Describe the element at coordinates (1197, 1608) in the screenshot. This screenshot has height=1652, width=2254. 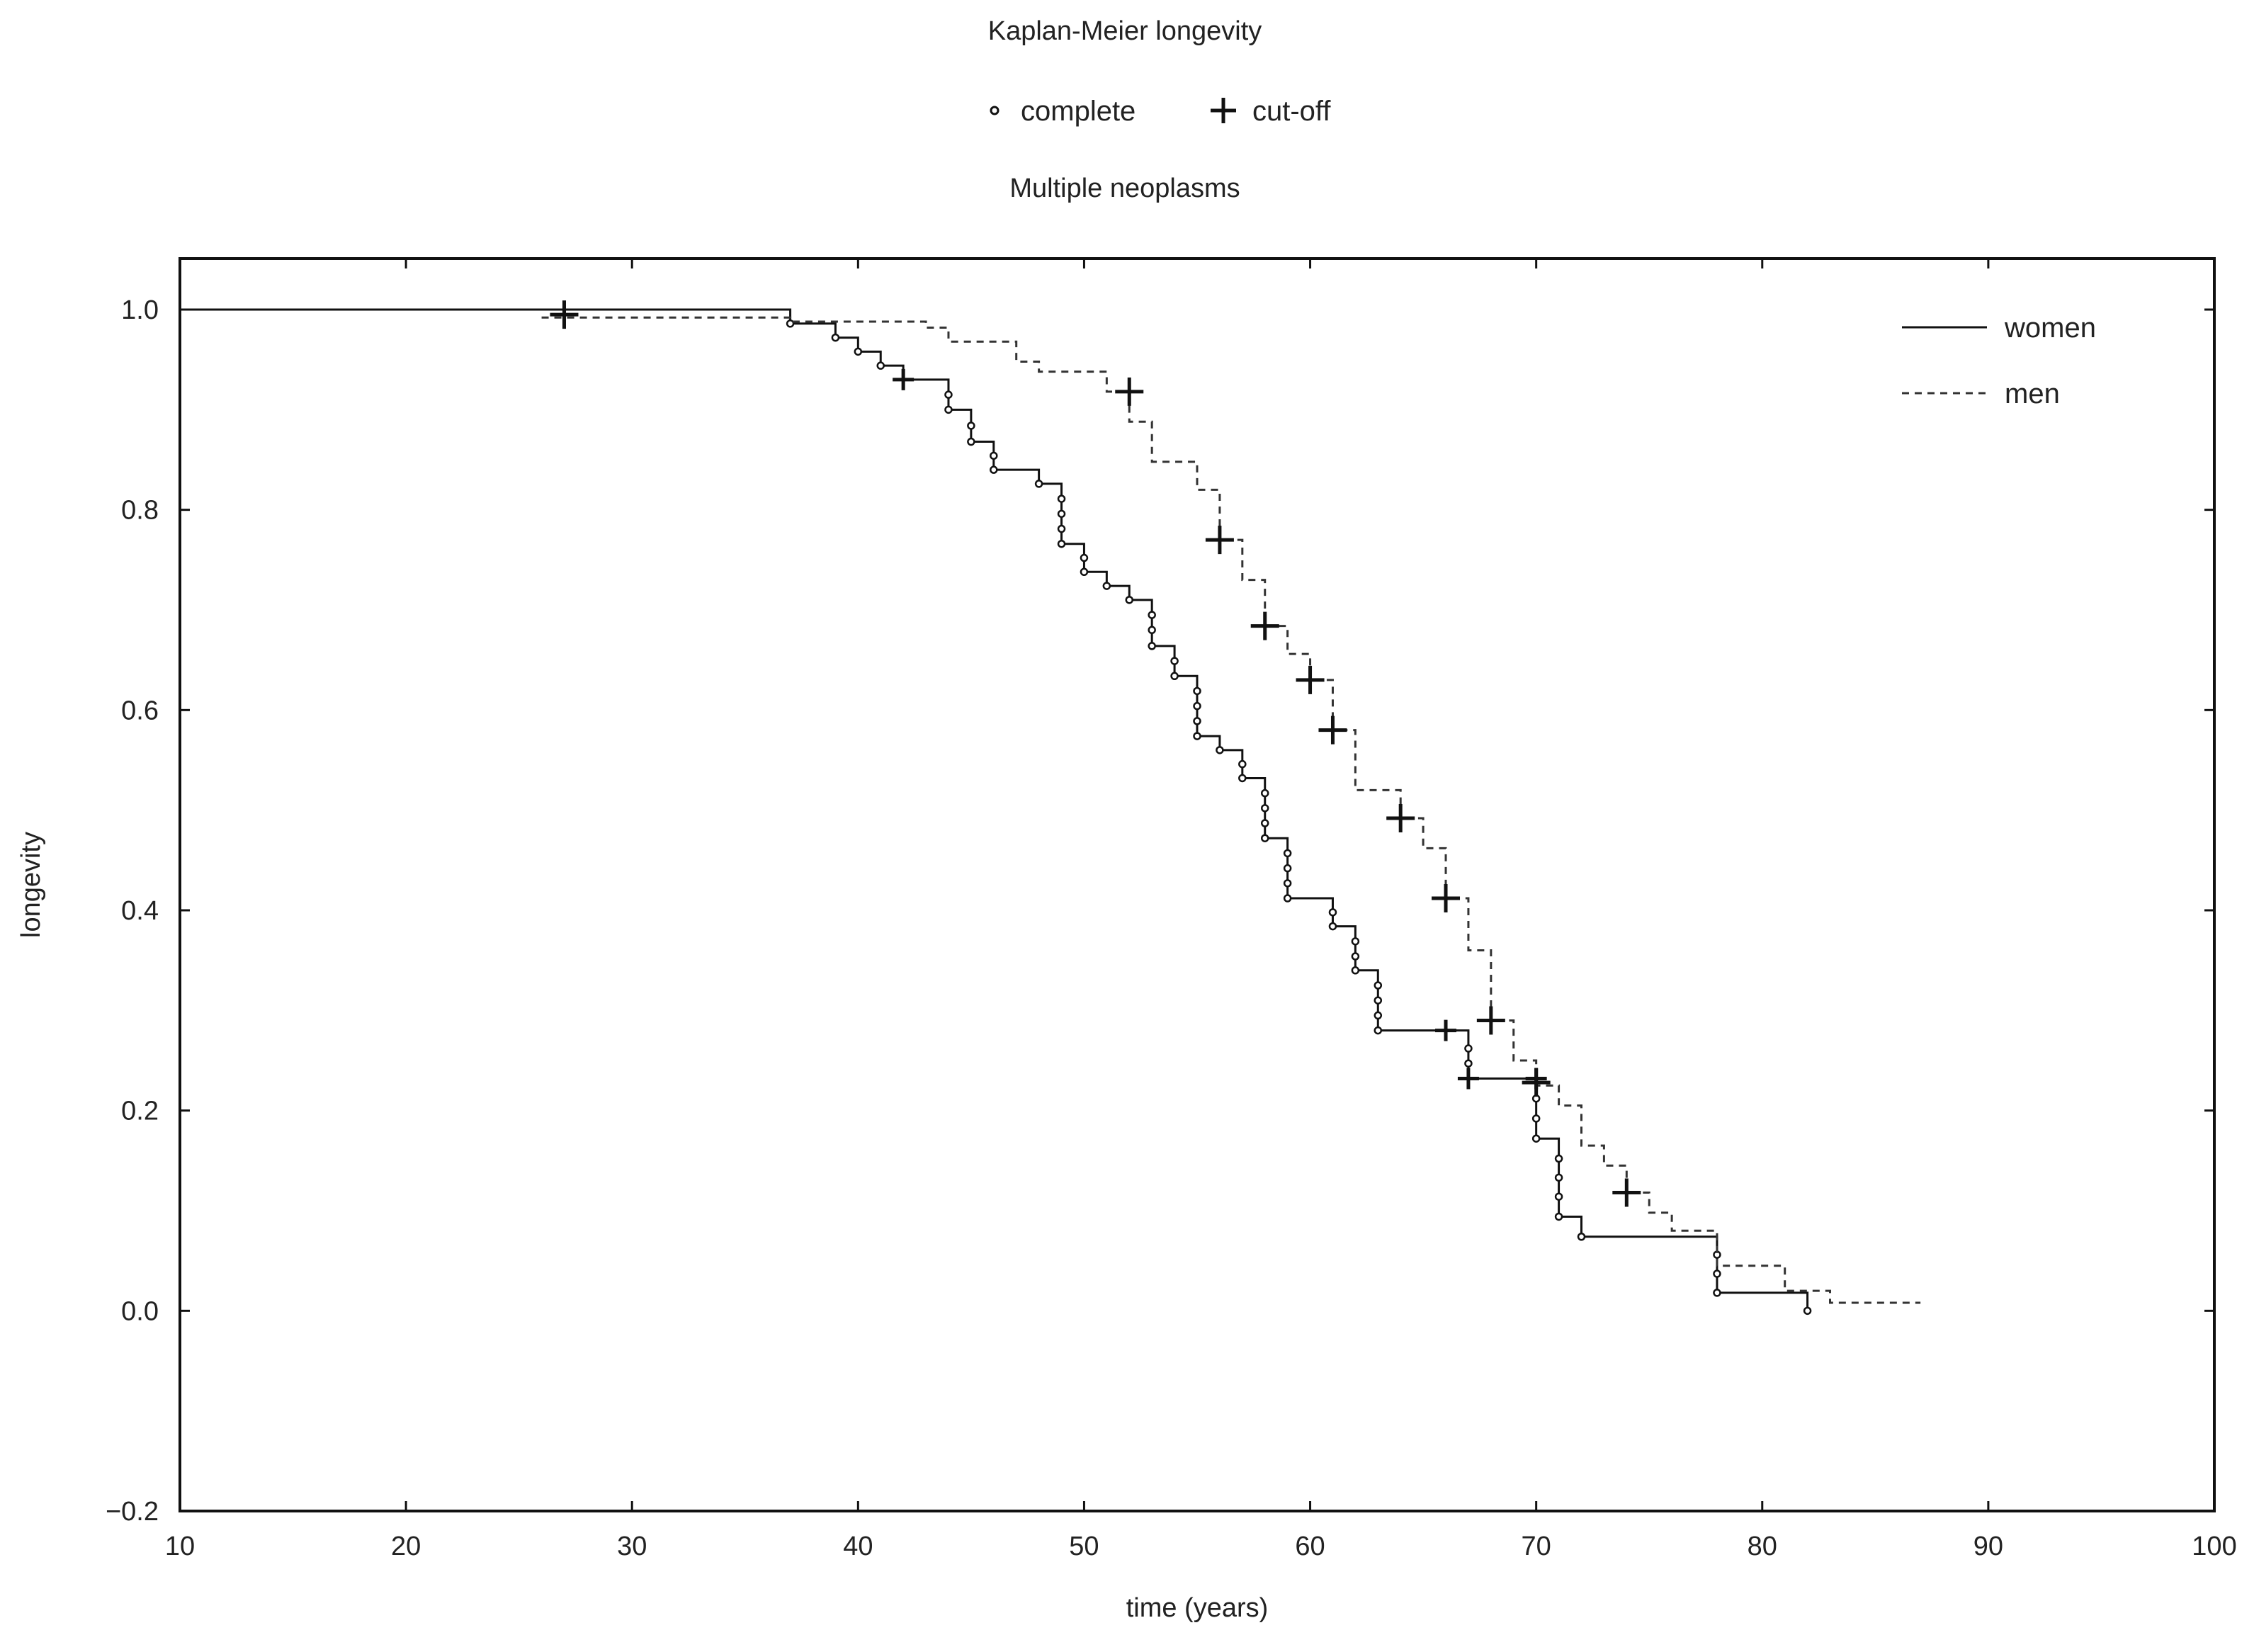
I see `x-axis-label: time (years)` at that location.